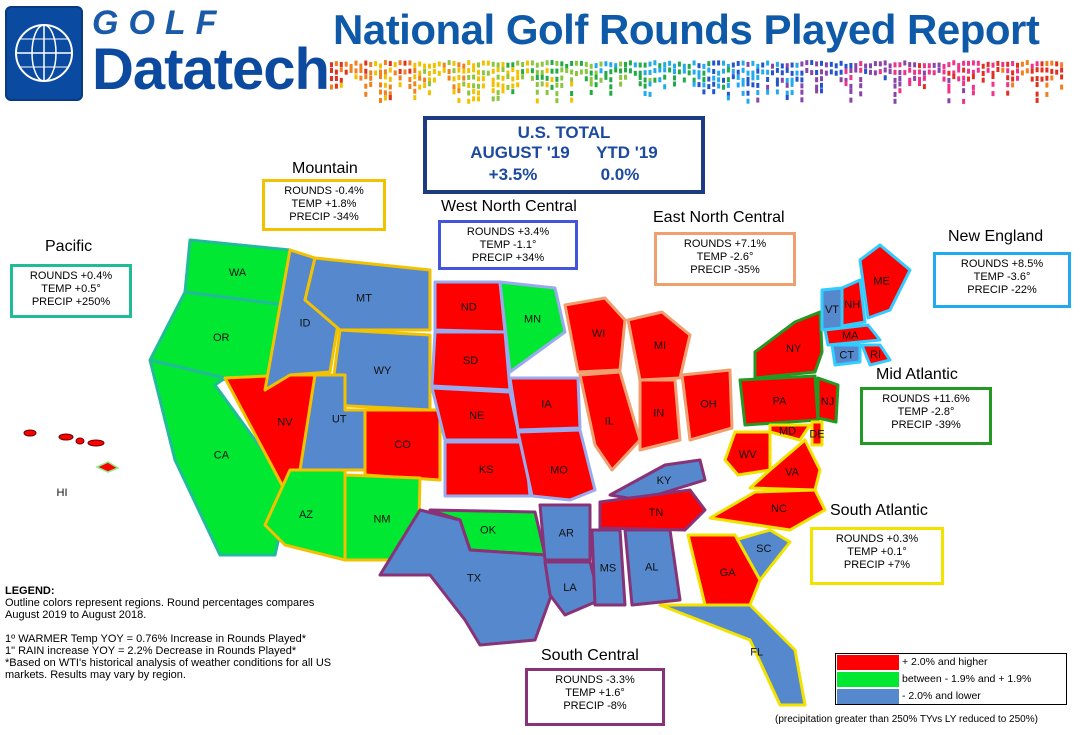 Image resolution: width=1080 pixels, height=735 pixels. Describe the element at coordinates (71, 276) in the screenshot. I see `pacific-rounds: ROUNDS +0.4%` at that location.